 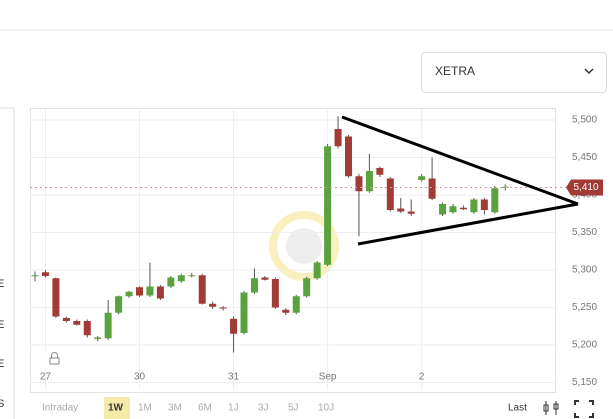 I want to click on y-tick-label: 5,300, so click(x=584, y=270).